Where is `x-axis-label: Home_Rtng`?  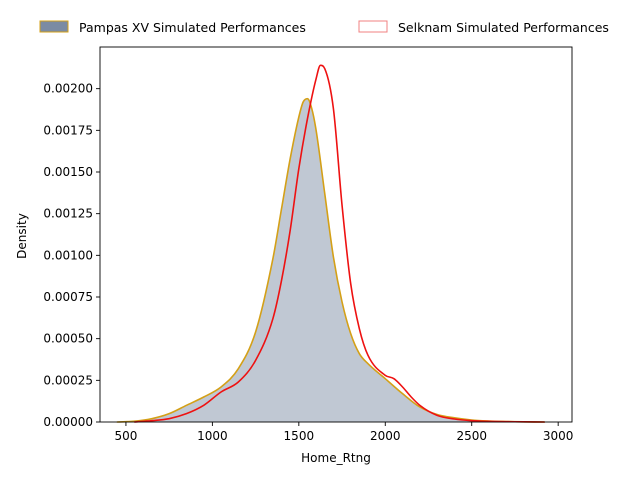 x-axis-label: Home_Rtng is located at coordinates (336, 458).